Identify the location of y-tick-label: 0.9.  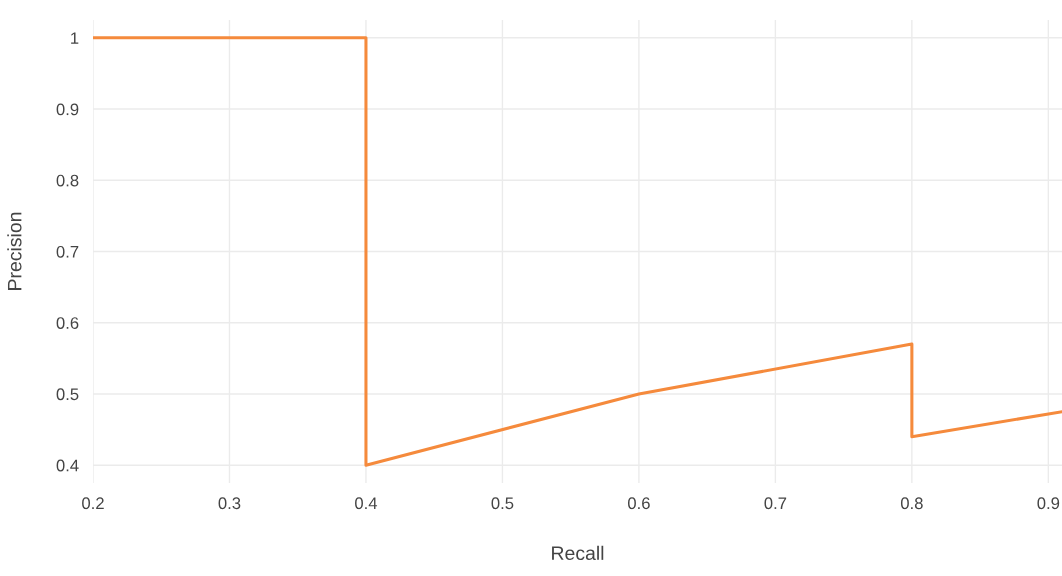
(67, 109).